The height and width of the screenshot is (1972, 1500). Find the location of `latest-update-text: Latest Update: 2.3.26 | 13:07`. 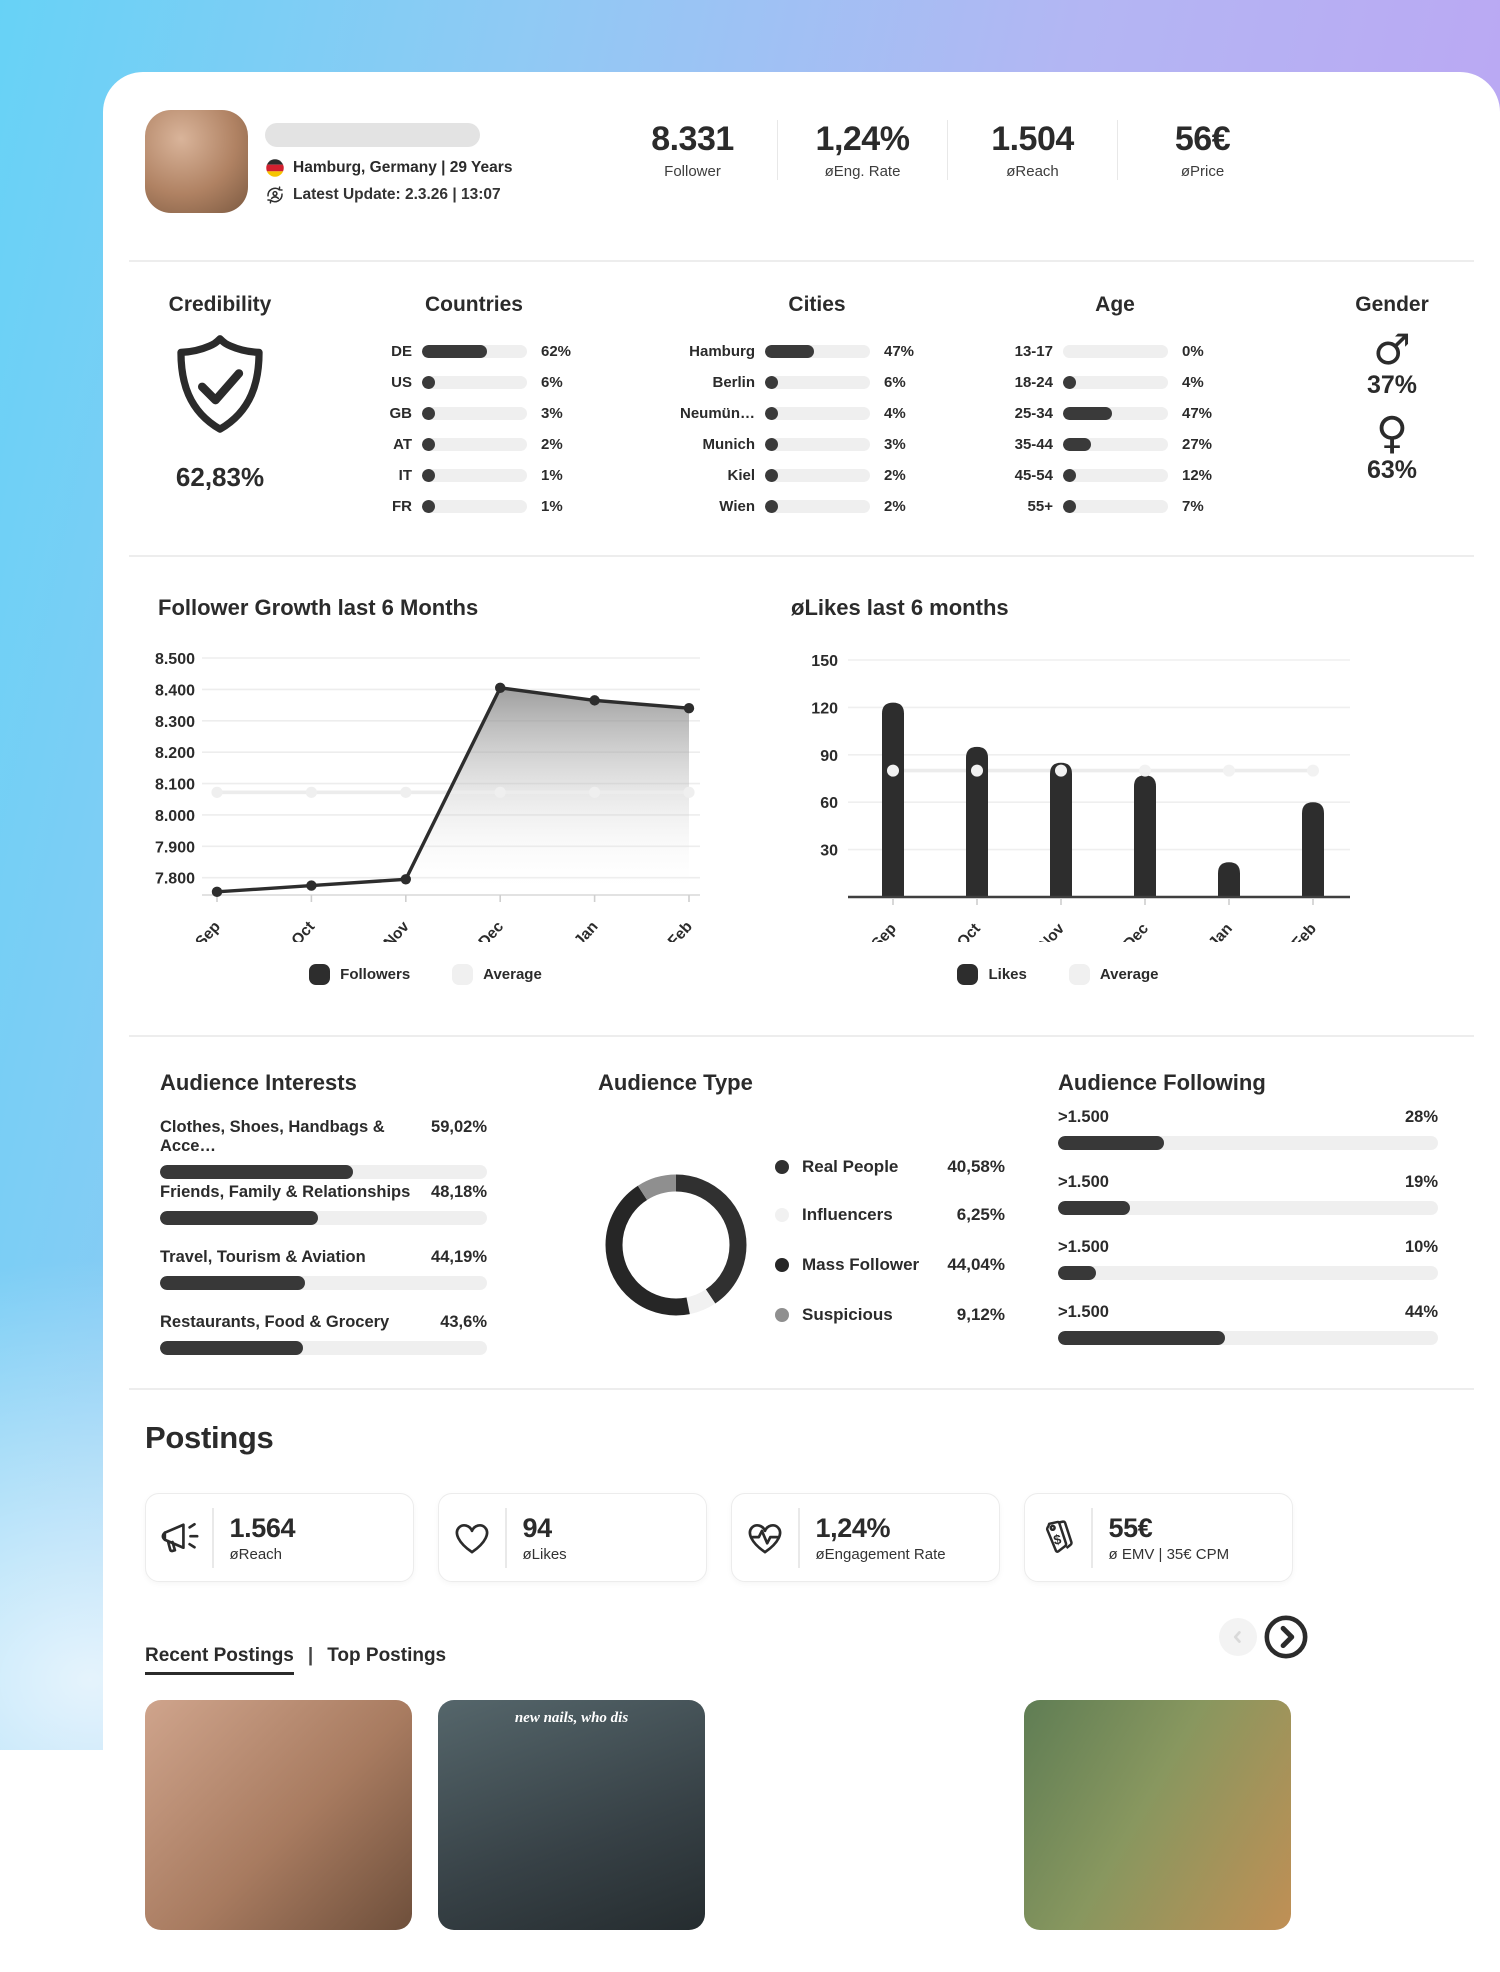

latest-update-text: Latest Update: 2.3.26 | 13:07 is located at coordinates (397, 195).